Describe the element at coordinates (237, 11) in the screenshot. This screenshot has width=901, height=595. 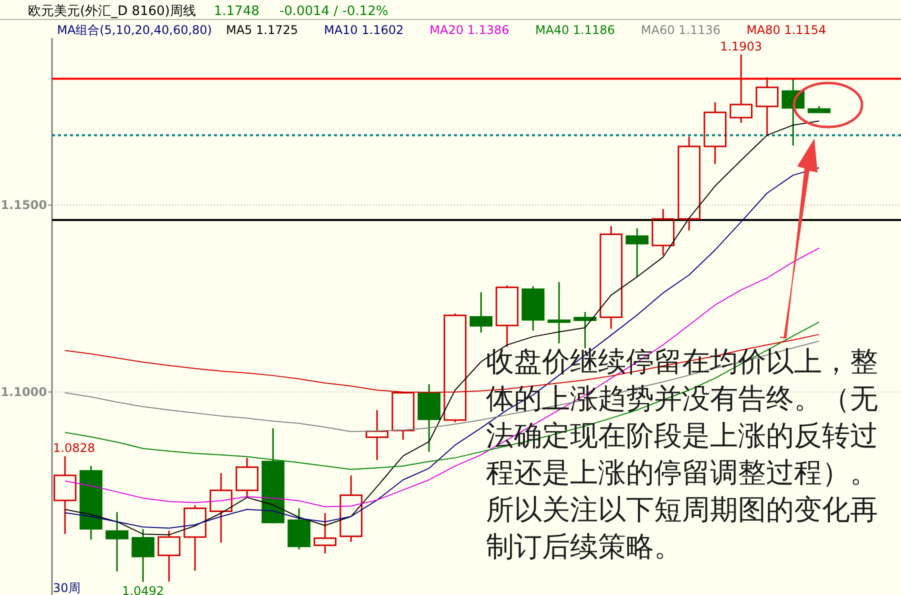
I see `text: 1.1748` at that location.